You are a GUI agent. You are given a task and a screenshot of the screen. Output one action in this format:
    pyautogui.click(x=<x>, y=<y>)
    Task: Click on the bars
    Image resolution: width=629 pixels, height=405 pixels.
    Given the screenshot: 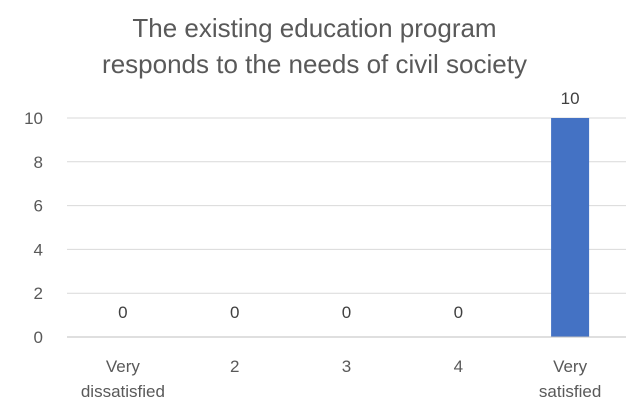 What is the action you would take?
    pyautogui.click(x=570, y=227)
    